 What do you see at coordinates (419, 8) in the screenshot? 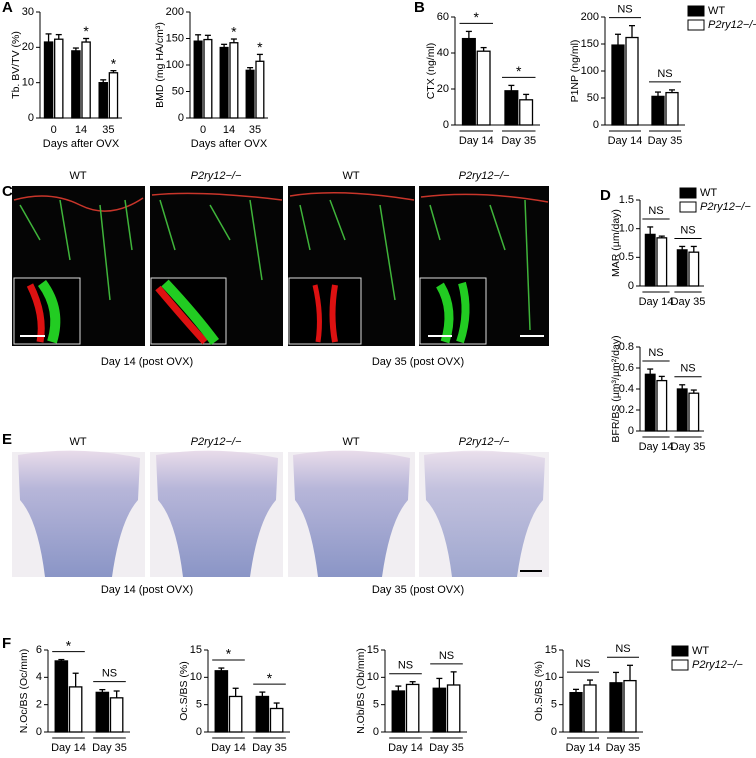
I see `panel-letter: B` at bounding box center [419, 8].